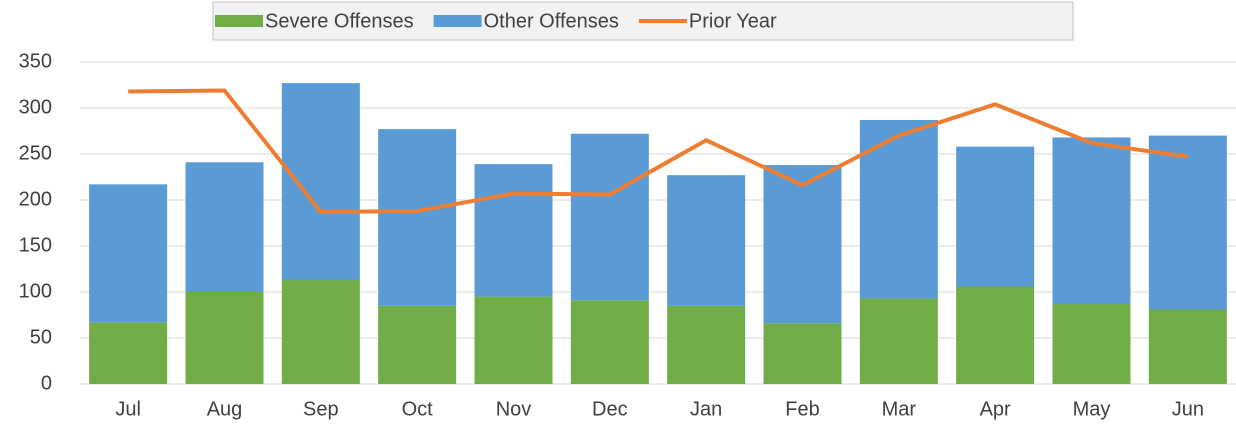  What do you see at coordinates (1188, 409) in the screenshot?
I see `x-tick-label: Jun` at bounding box center [1188, 409].